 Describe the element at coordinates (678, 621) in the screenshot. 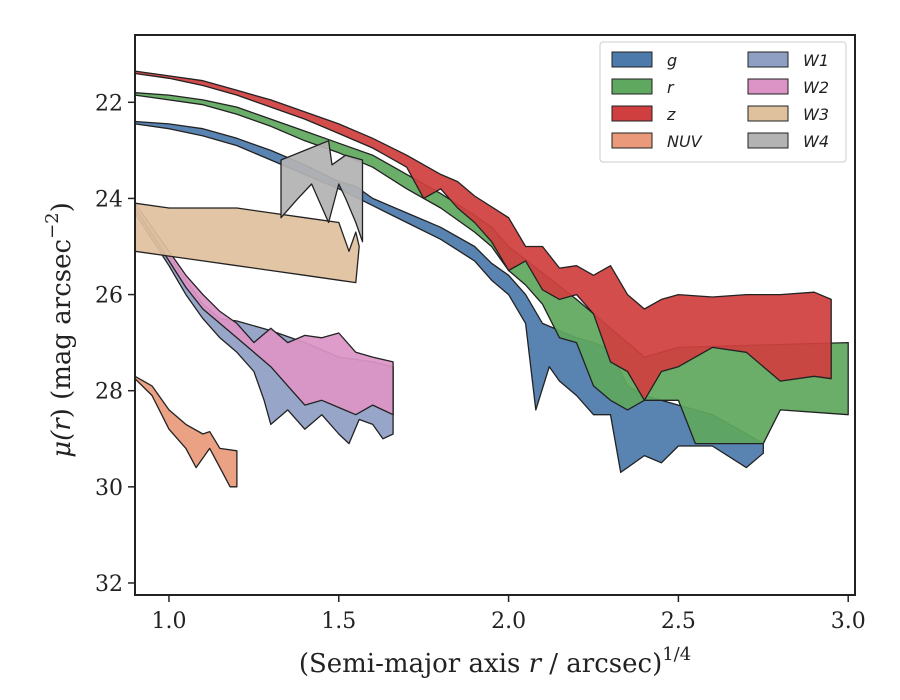

I see `x-tick-label: 2.5` at that location.